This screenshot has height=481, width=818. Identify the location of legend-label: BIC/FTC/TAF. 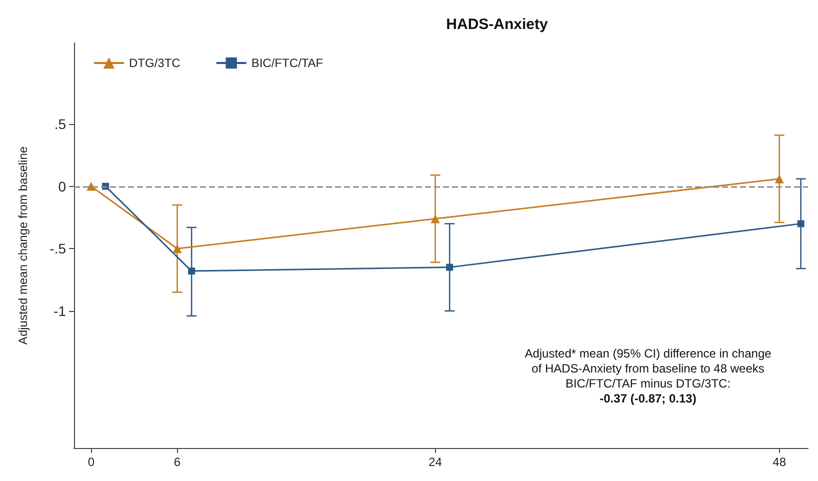
(287, 63).